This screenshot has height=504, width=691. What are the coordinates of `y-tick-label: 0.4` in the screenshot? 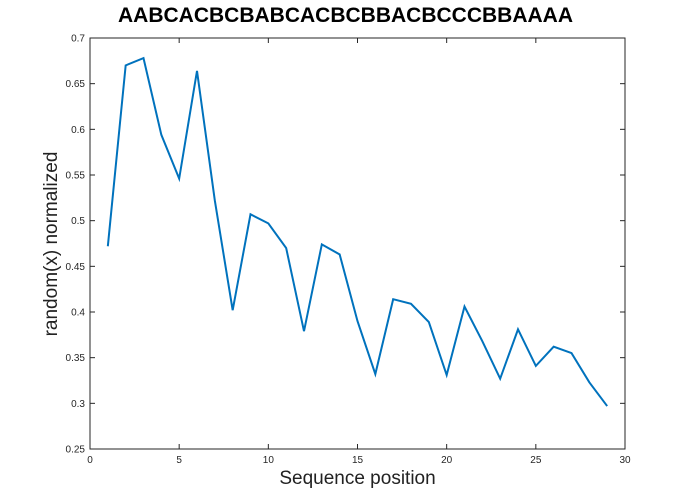 It's located at (78, 313).